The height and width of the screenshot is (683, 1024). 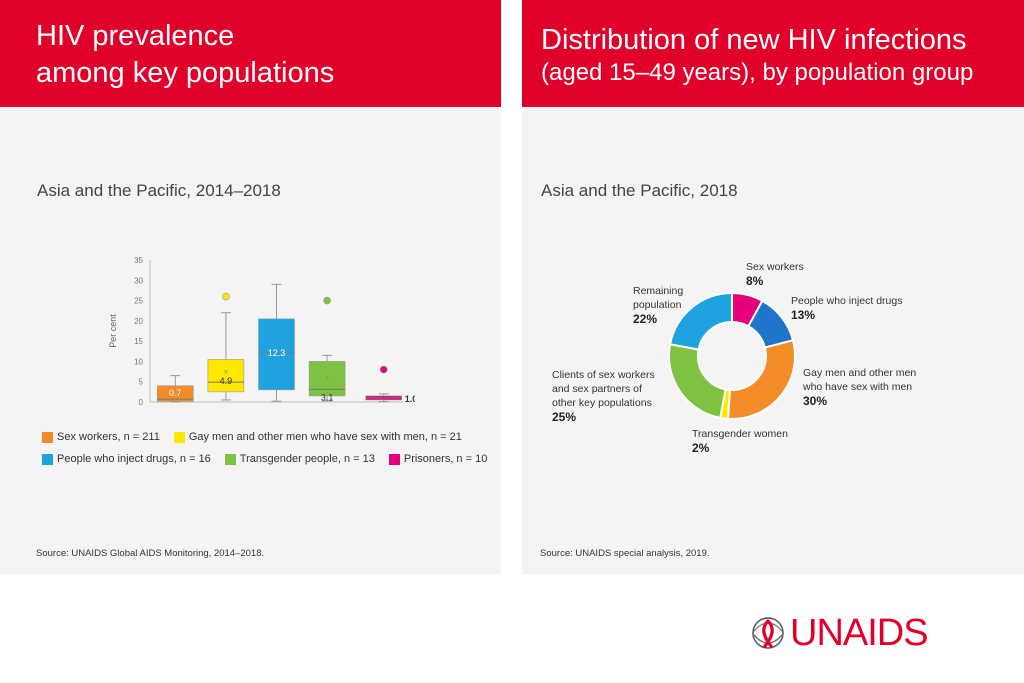 I want to click on box-median-label-pr: 1.0, so click(x=410, y=399).